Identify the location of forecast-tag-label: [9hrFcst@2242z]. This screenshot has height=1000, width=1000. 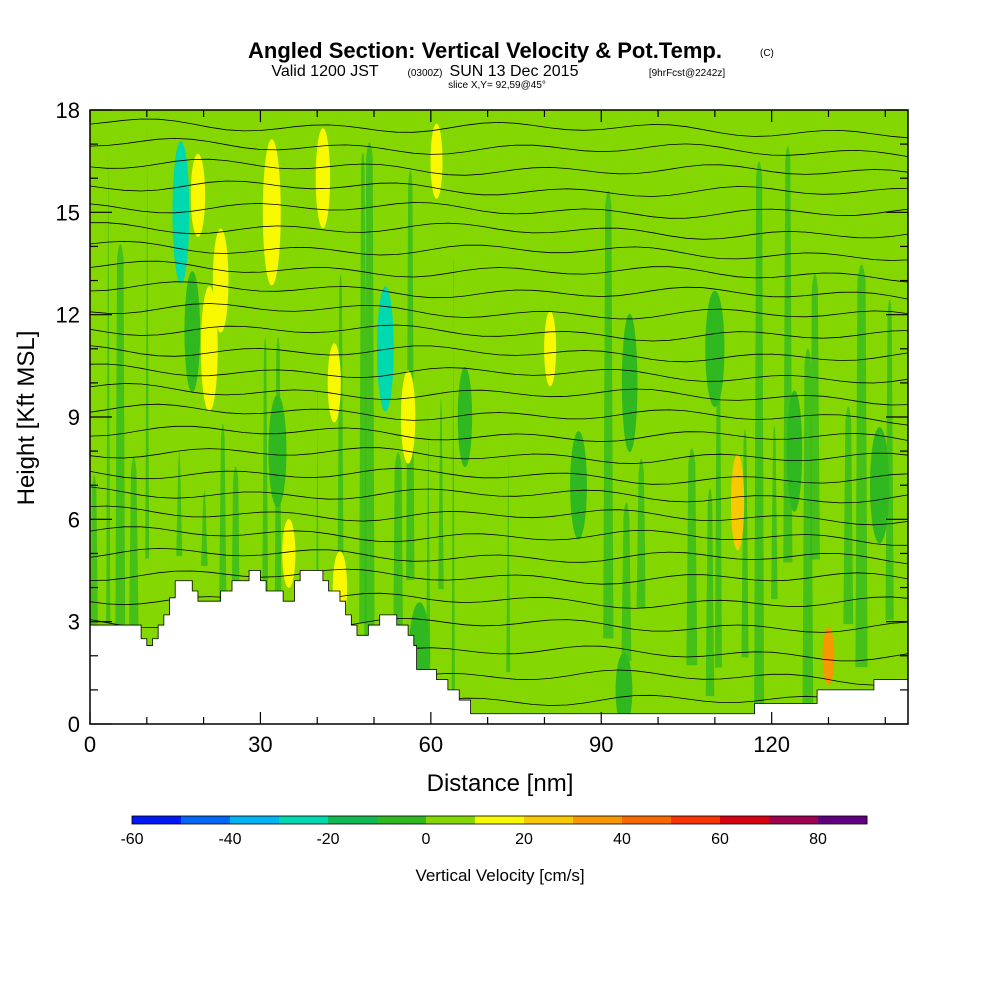
(687, 73).